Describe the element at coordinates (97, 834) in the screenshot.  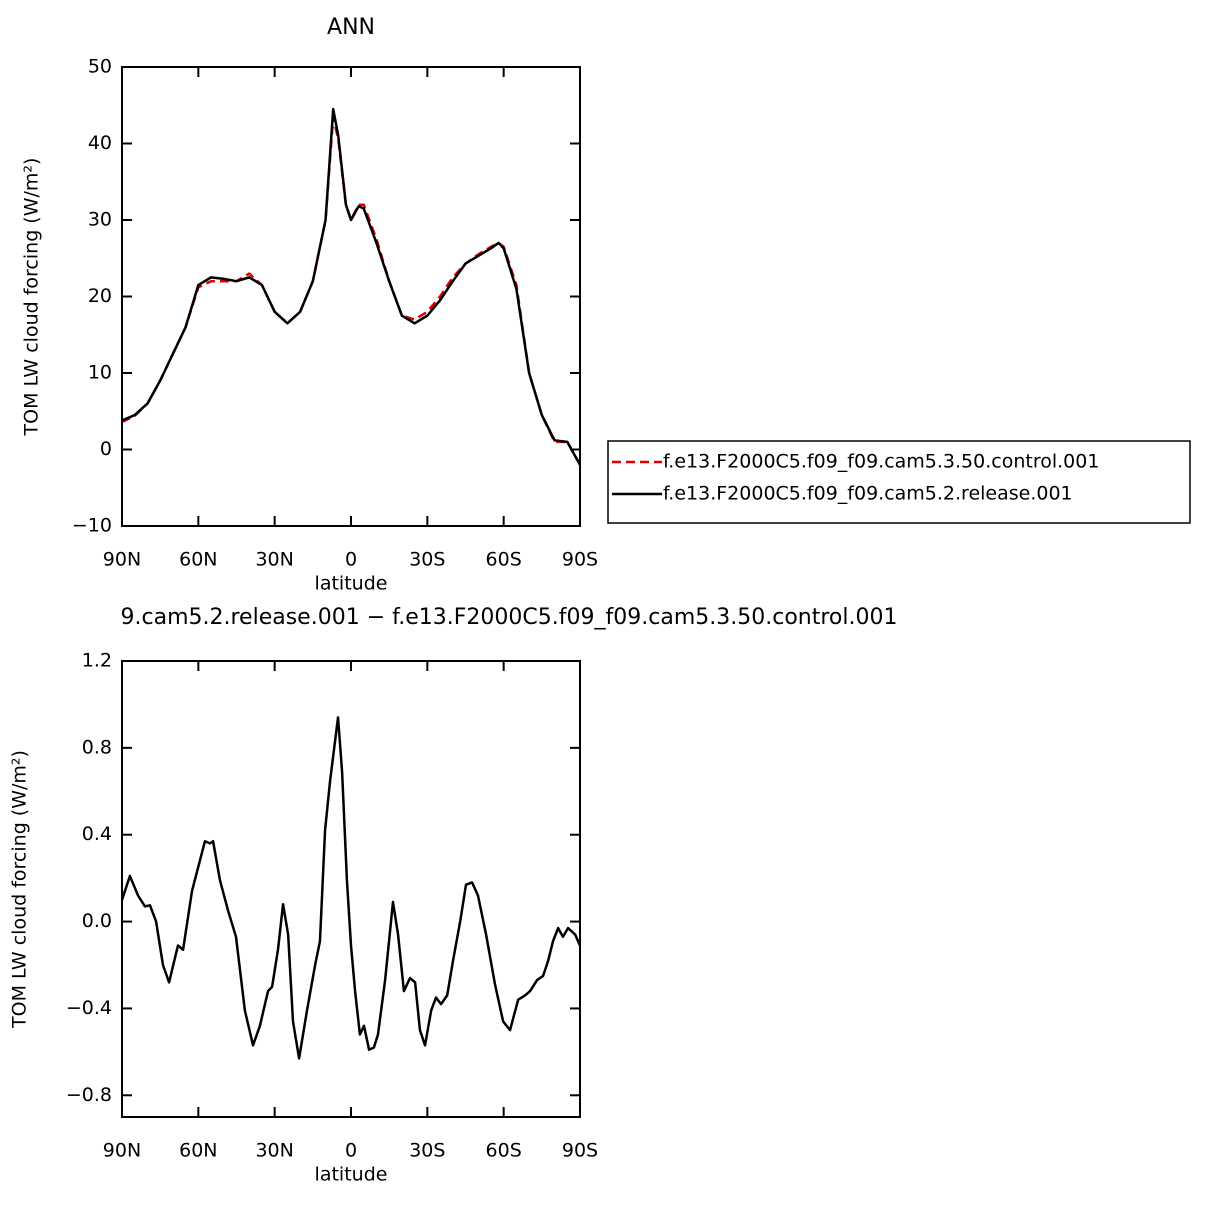
I see `y-tick-label: 0.4` at that location.